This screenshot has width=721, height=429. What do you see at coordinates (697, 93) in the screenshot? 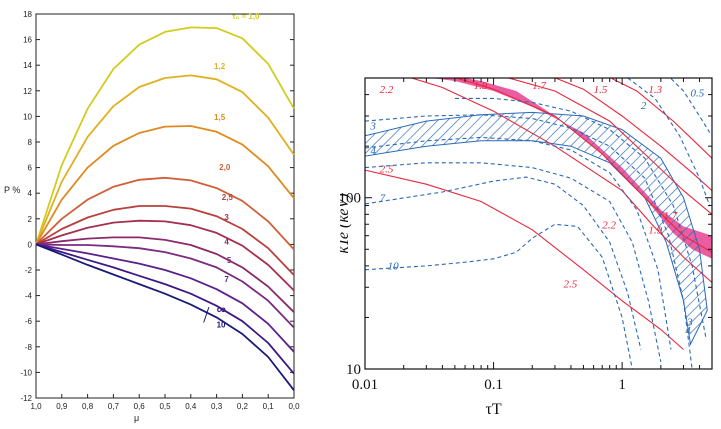
I see `contour-label: 0.5` at bounding box center [697, 93].